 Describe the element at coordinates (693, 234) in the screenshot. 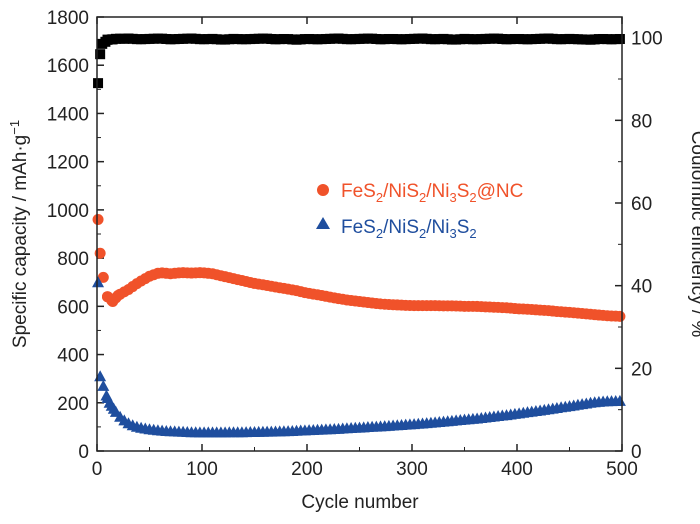

I see `y-right-axis-title: Coulombic efficiency / %` at that location.